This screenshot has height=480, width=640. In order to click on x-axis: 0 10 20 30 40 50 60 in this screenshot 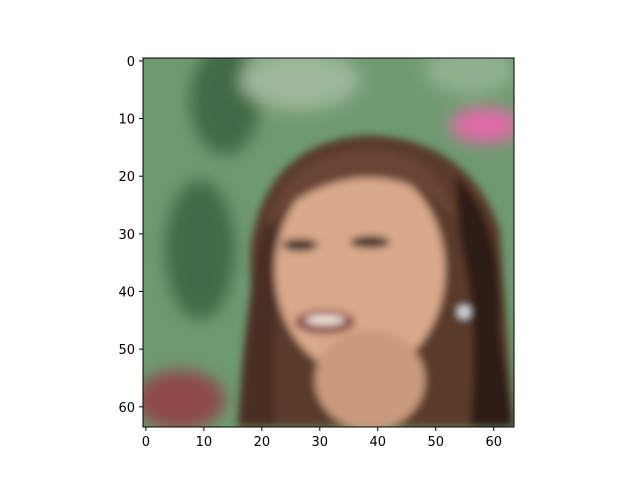, I will do `click(322, 438)`.